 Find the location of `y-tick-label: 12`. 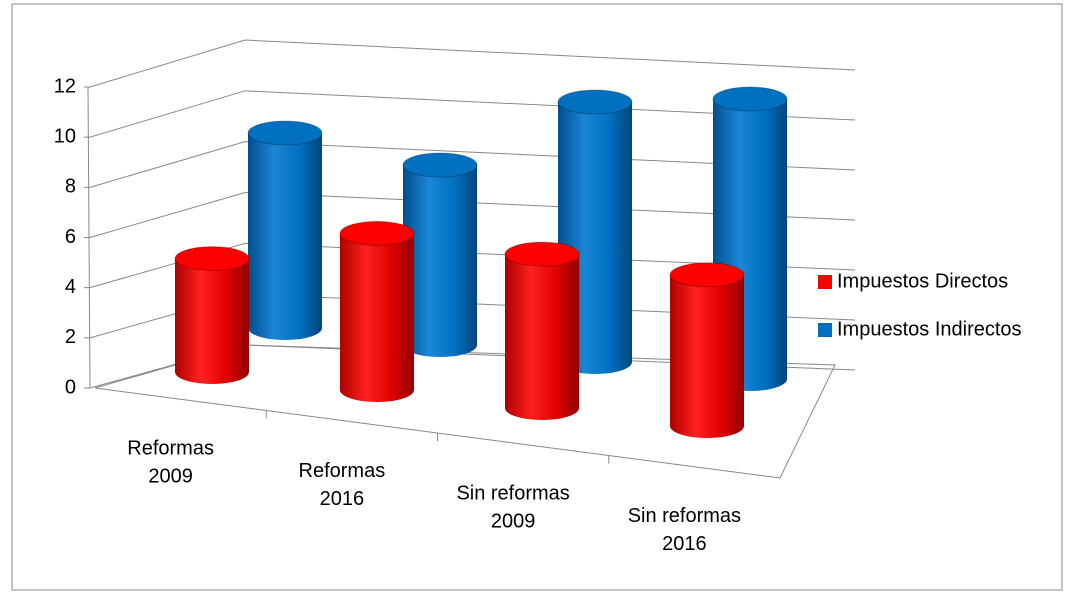

y-tick-label: 12 is located at coordinates (65, 86).